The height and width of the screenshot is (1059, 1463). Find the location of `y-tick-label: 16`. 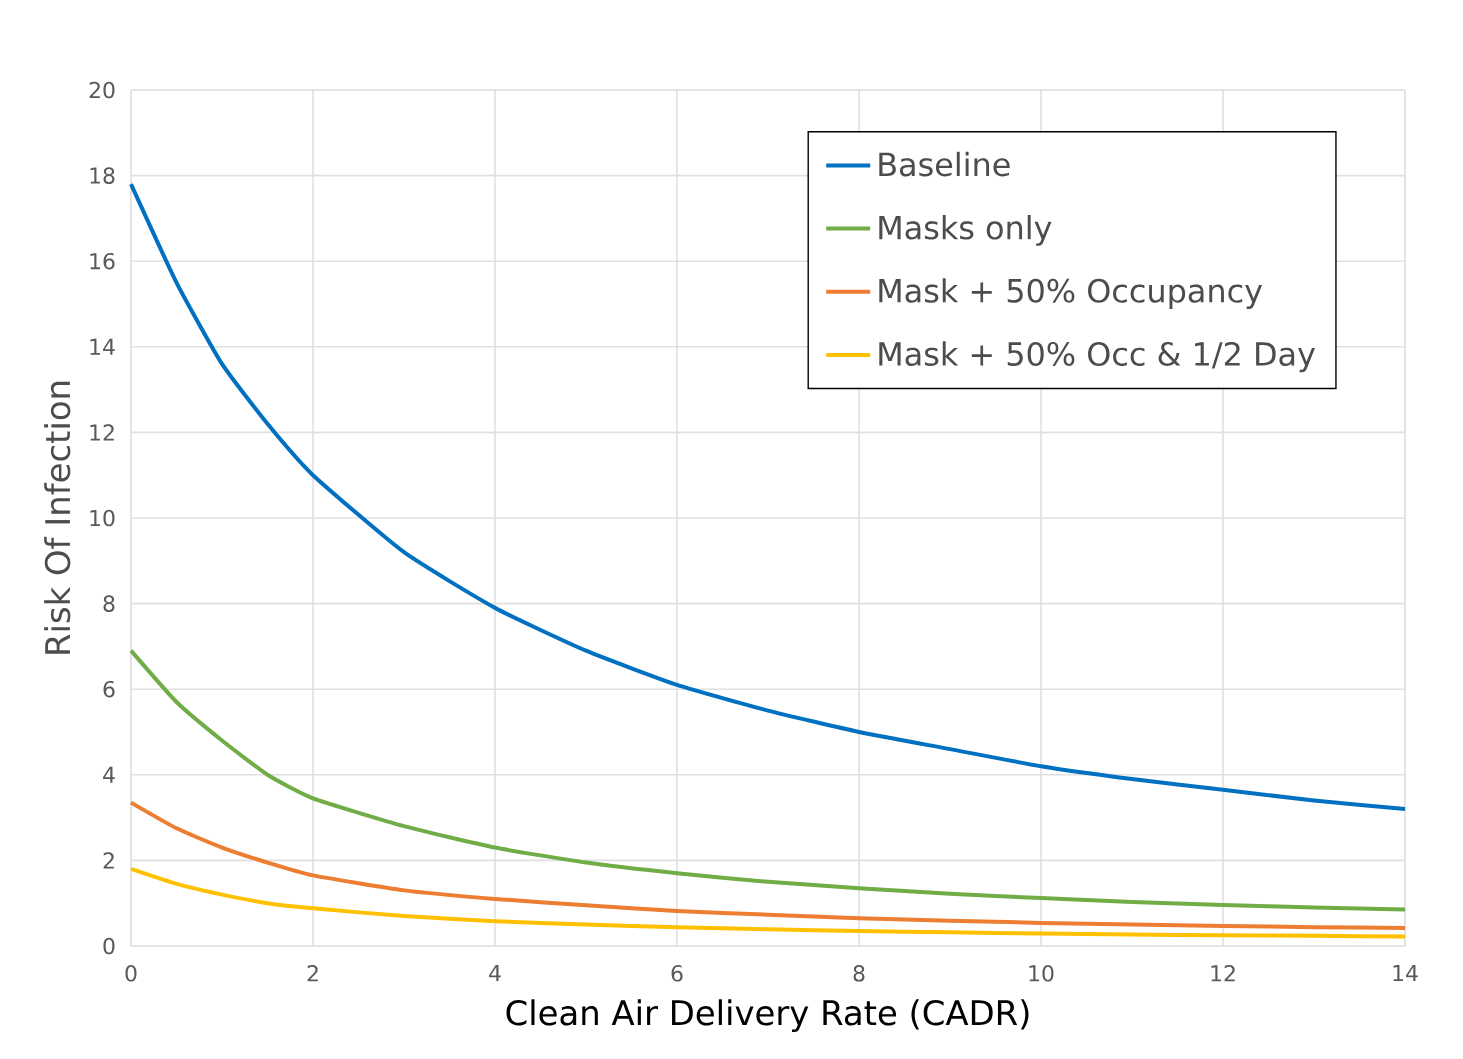

y-tick-label: 16 is located at coordinates (102, 261).